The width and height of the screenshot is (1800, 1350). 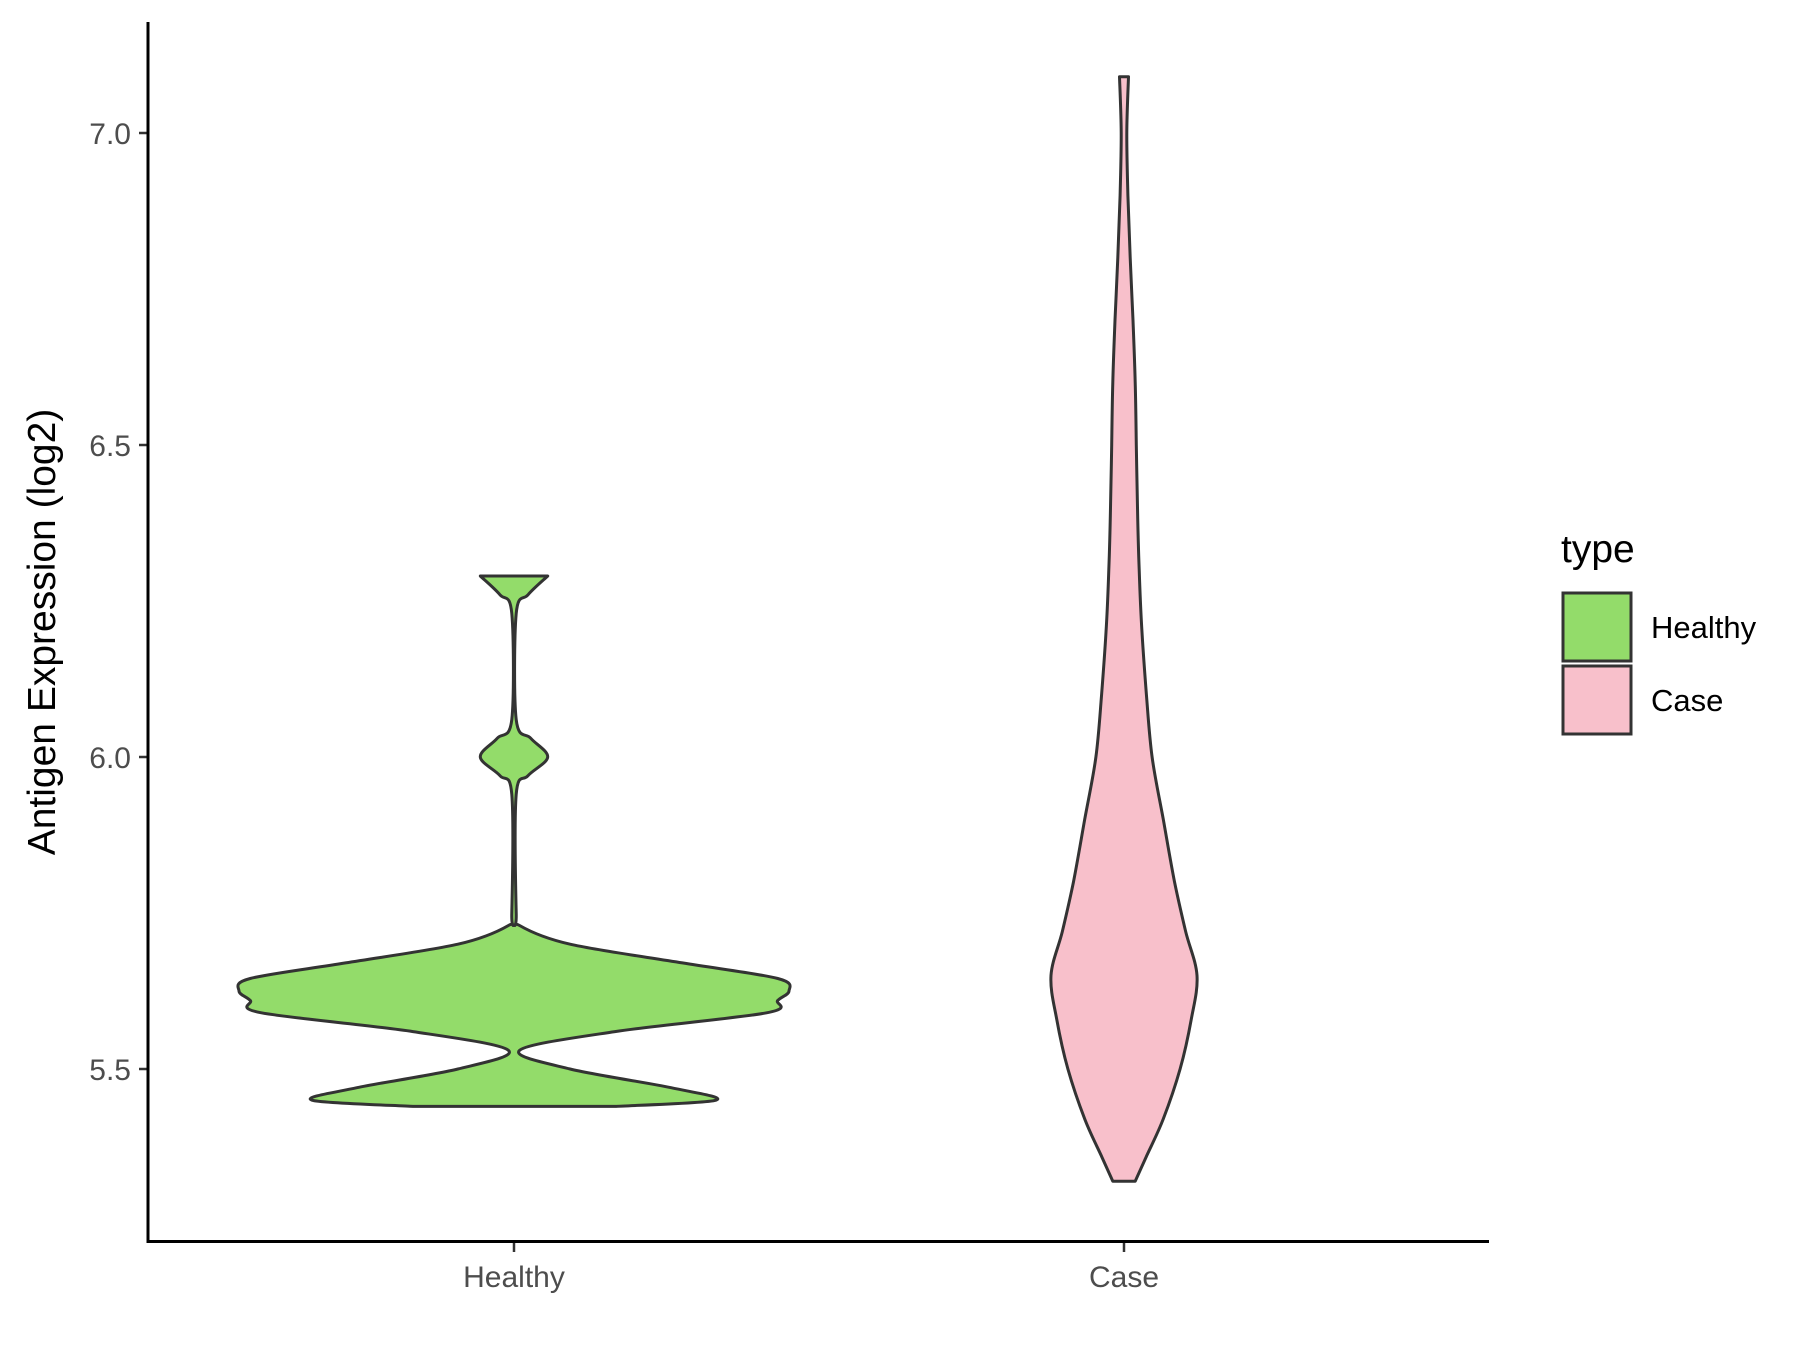 I want to click on y-axis-ticks: 5.5 6.0 6.5 7.0, so click(x=118, y=602).